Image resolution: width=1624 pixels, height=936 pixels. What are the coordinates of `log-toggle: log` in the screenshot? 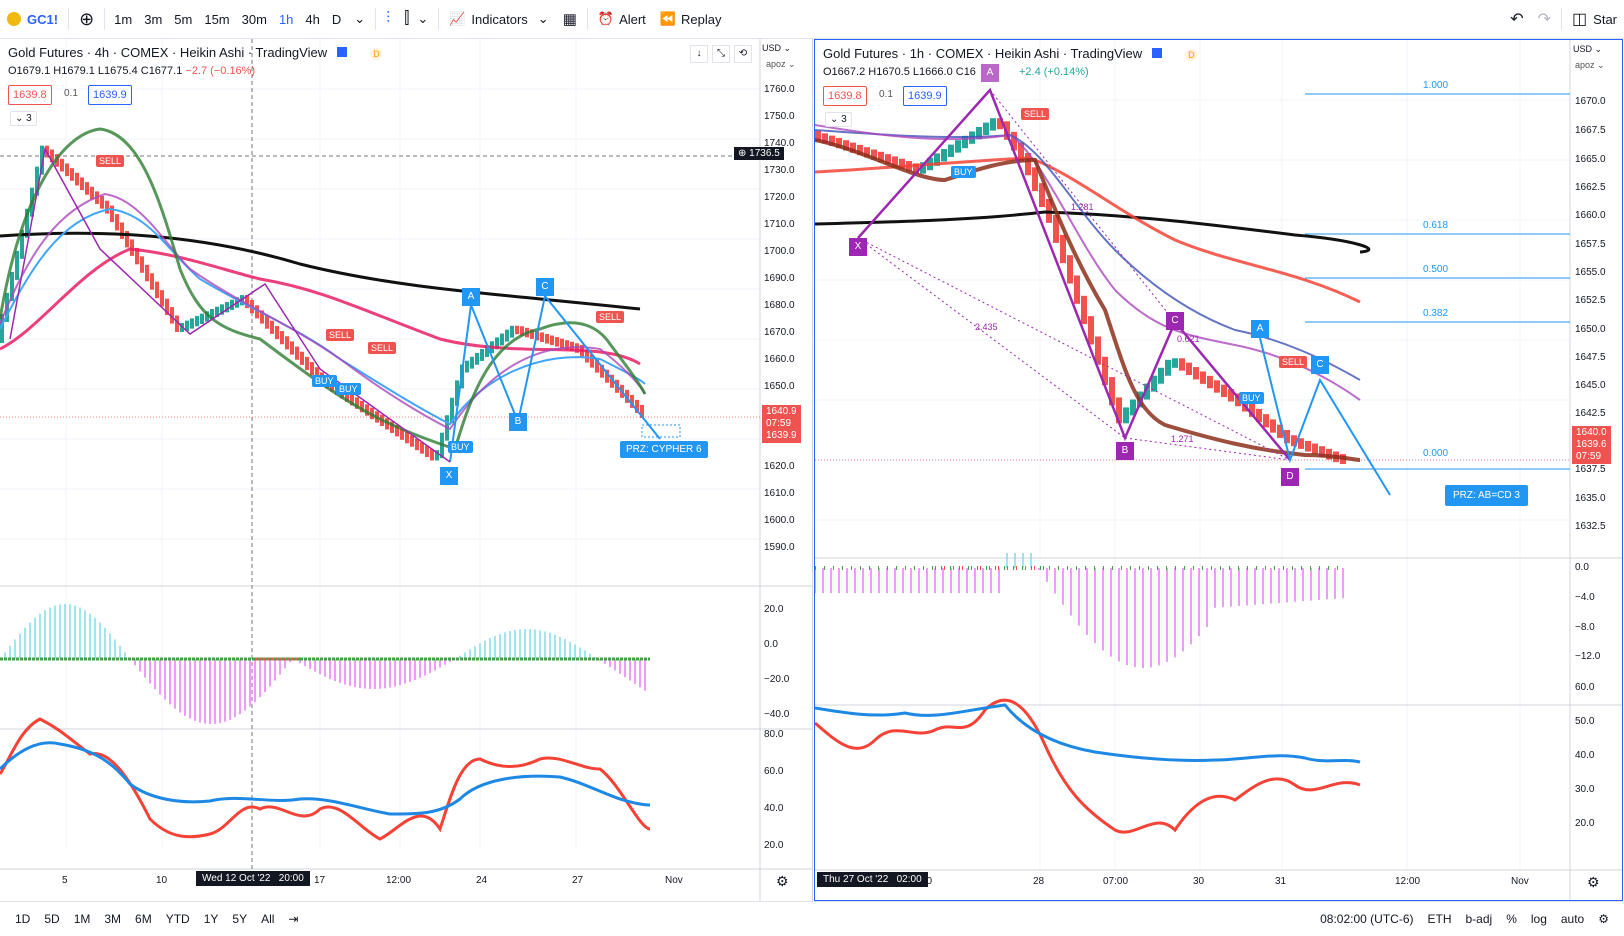 It's located at (1538, 919).